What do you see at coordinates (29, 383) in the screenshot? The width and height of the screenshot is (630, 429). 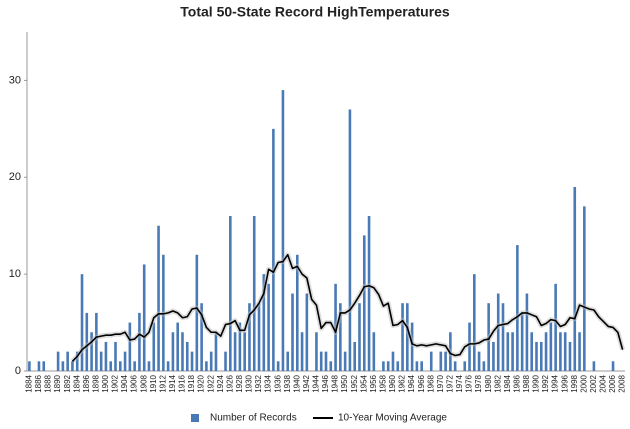 I see `x-tick-label: 1884` at bounding box center [29, 383].